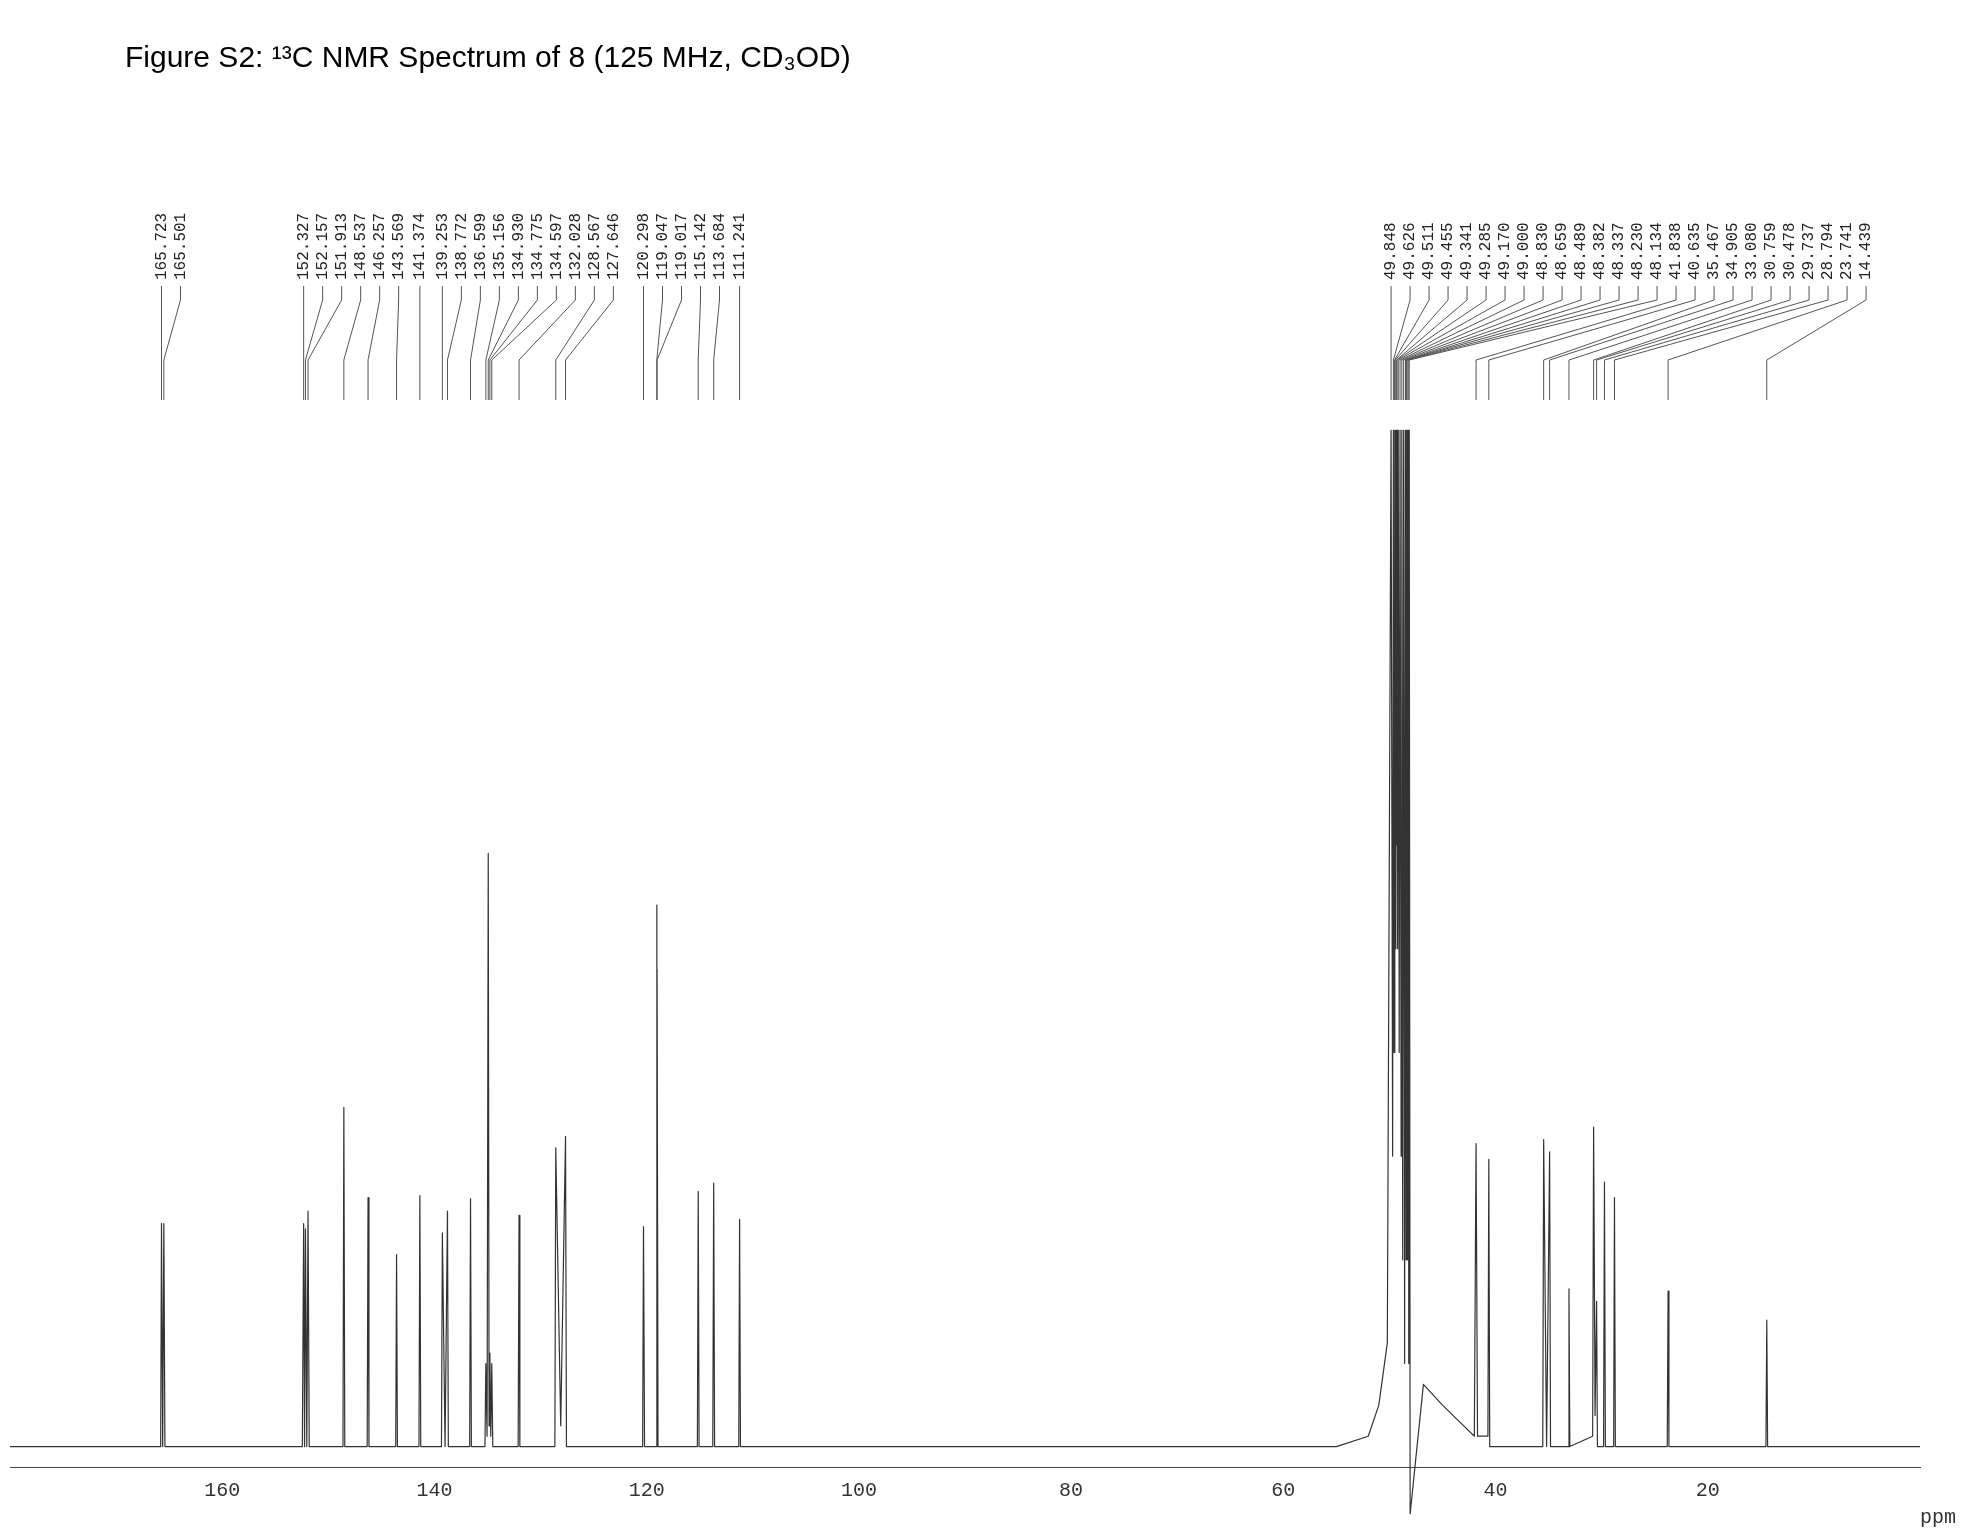  Describe the element at coordinates (662, 246) in the screenshot. I see `text: 119.047` at that location.